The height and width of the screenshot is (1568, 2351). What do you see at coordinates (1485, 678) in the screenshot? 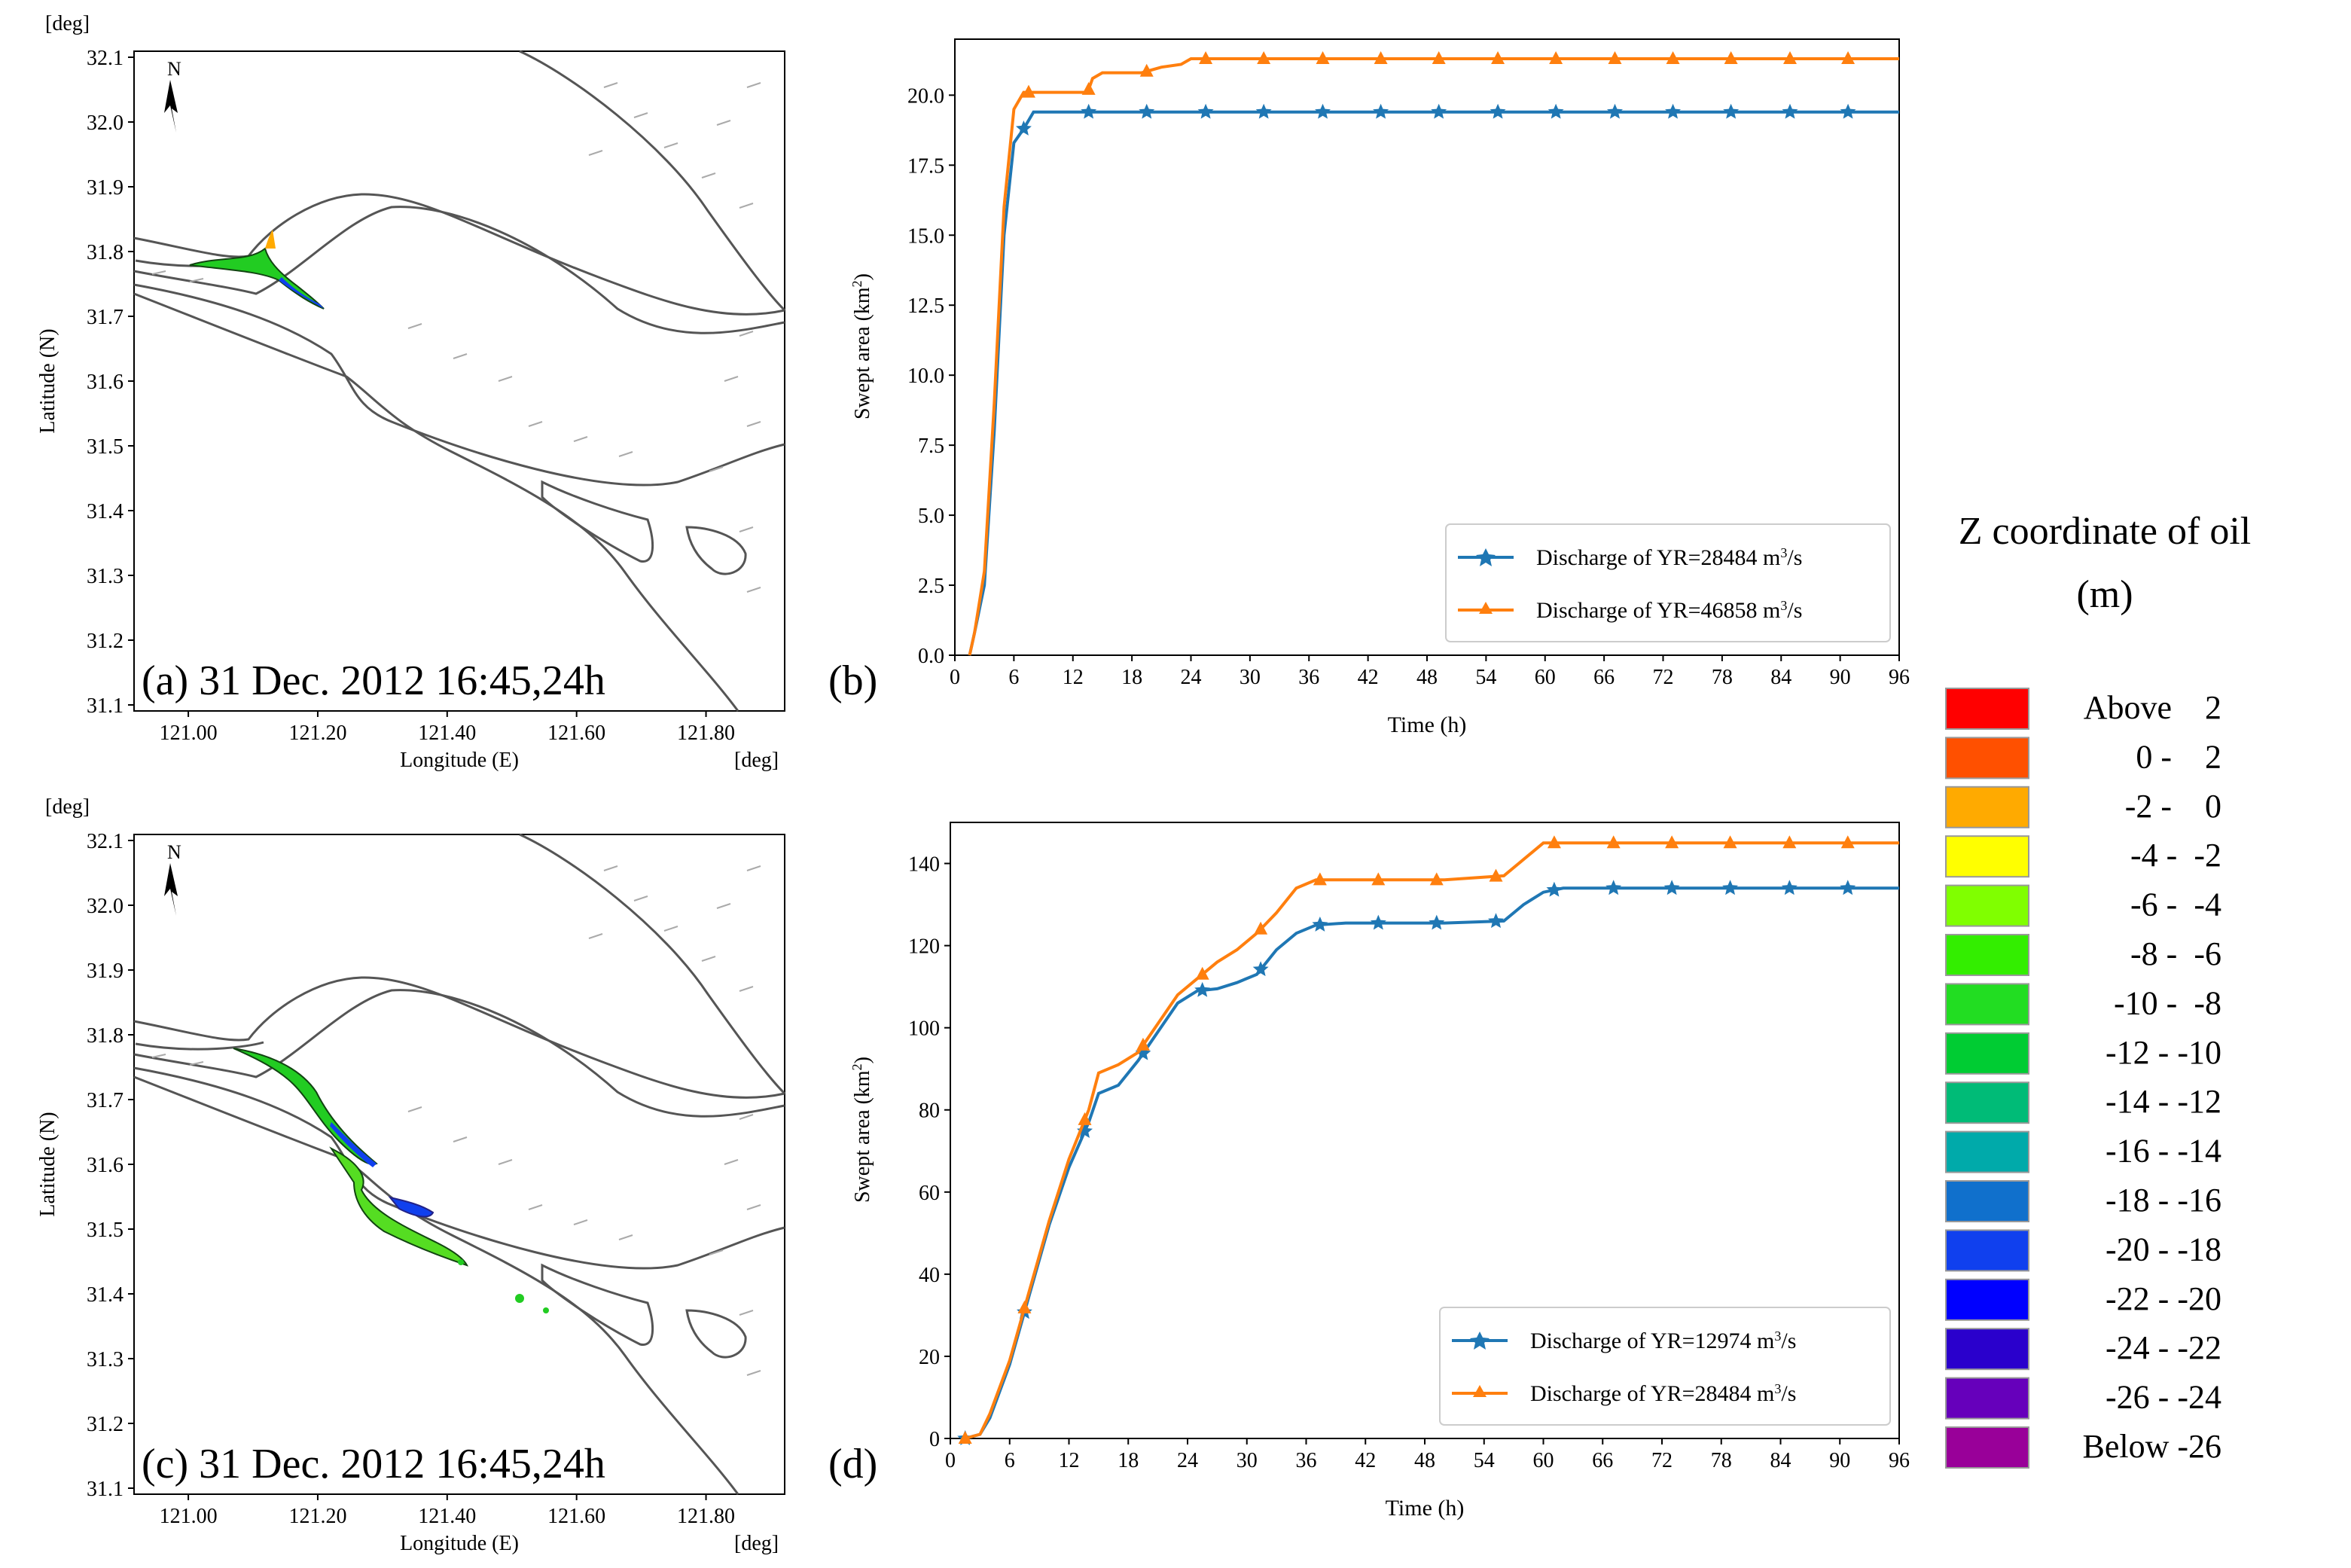
I see `xtick-label: 54` at bounding box center [1485, 678].